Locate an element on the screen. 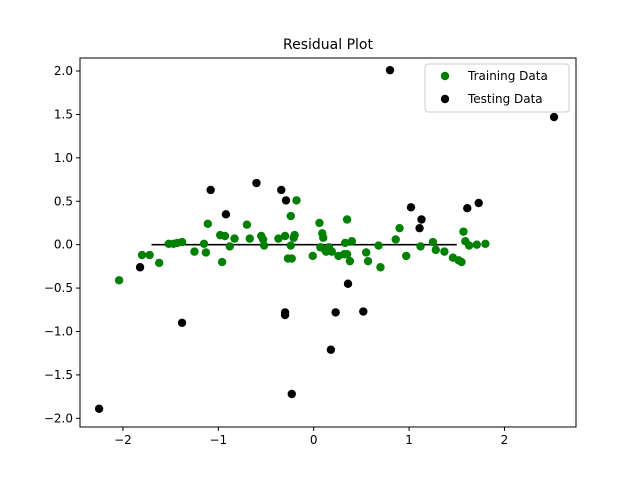 The height and width of the screenshot is (480, 640). legend-box is located at coordinates (497, 88).